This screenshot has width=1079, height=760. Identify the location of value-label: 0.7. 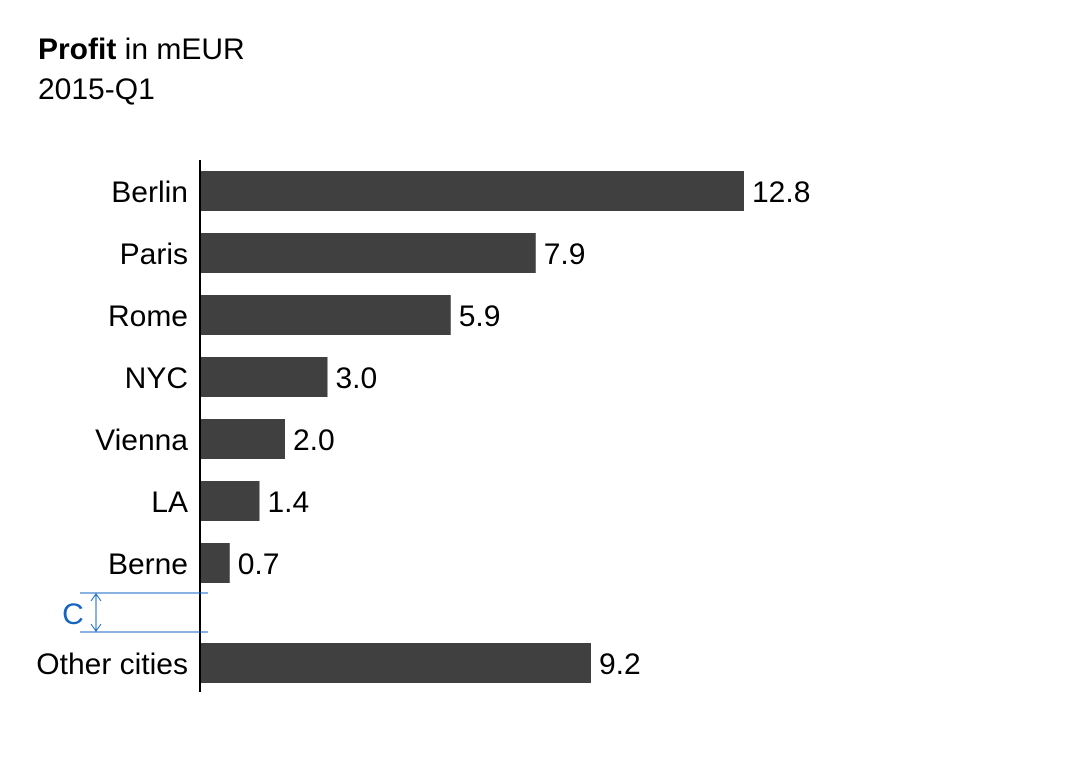
(259, 564).